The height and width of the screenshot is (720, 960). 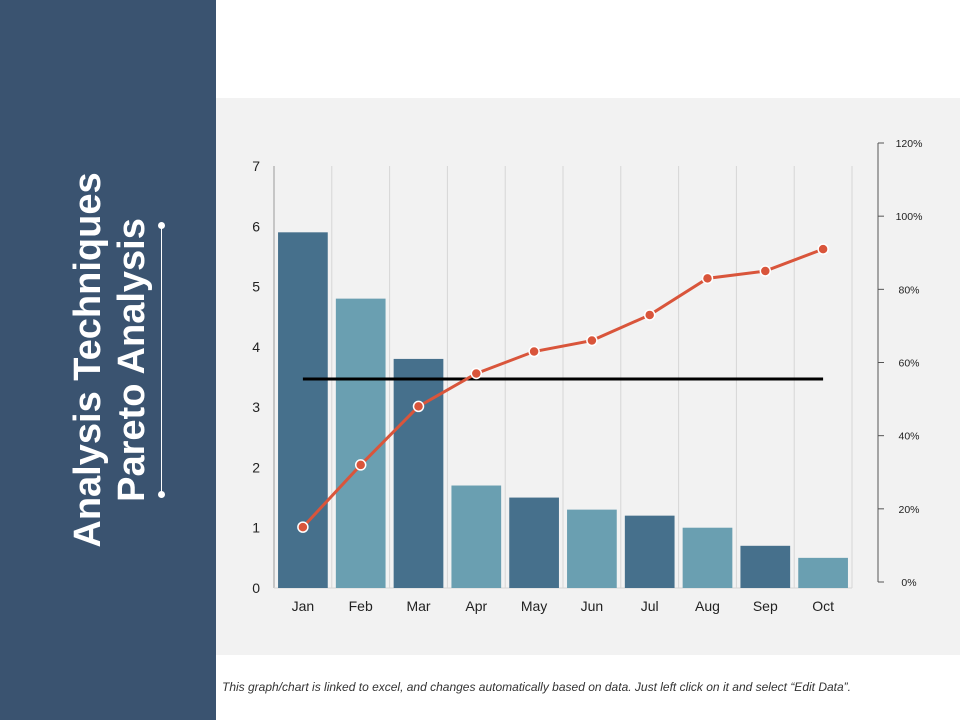 What do you see at coordinates (256, 467) in the screenshot?
I see `y-tick-label: 2` at bounding box center [256, 467].